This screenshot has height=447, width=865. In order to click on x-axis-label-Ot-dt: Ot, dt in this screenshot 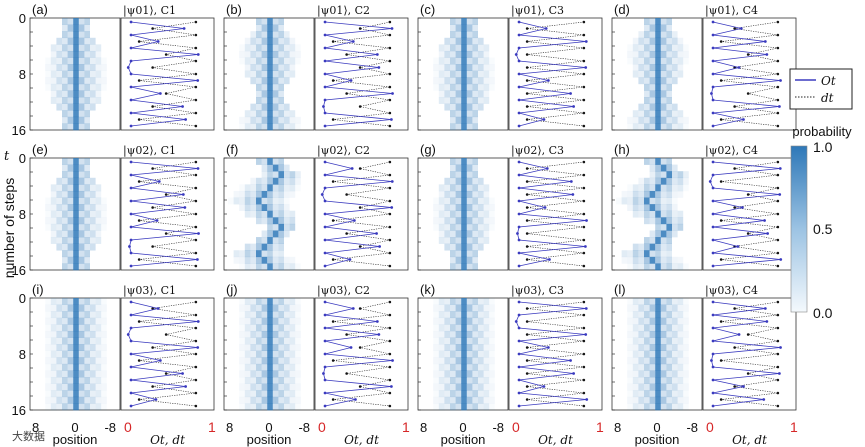, I will do `click(749, 440)`.